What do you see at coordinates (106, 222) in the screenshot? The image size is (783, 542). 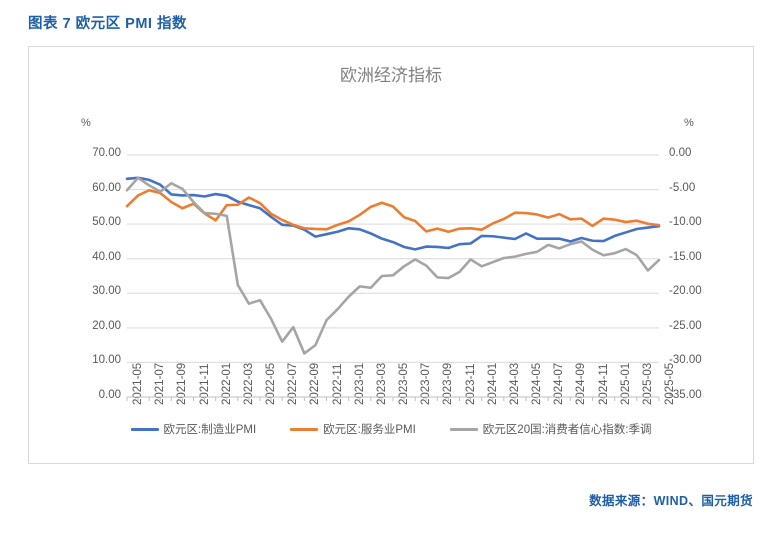 I see `left-axis-tick-label: 50.00` at bounding box center [106, 222].